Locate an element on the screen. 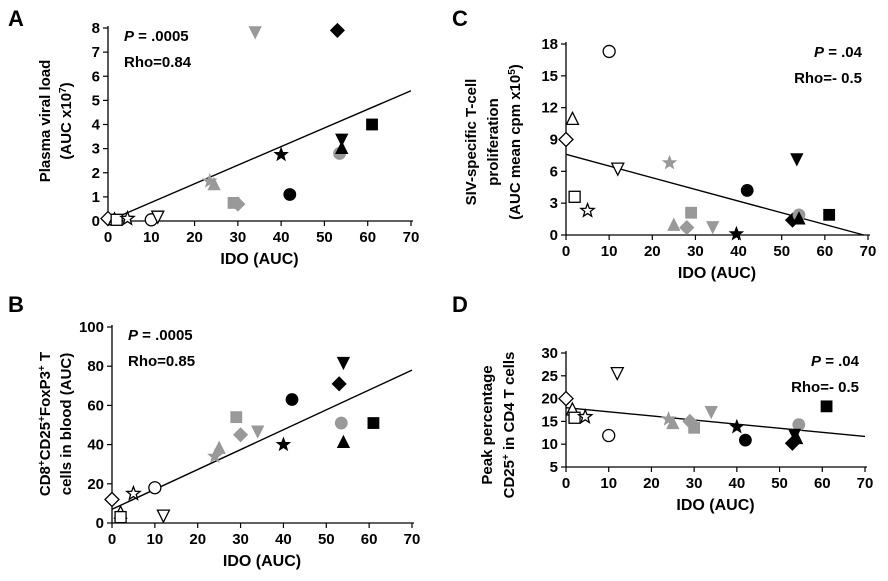 The width and height of the screenshot is (888, 581). y-axis-label: (AUC x107) is located at coordinates (67, 120).